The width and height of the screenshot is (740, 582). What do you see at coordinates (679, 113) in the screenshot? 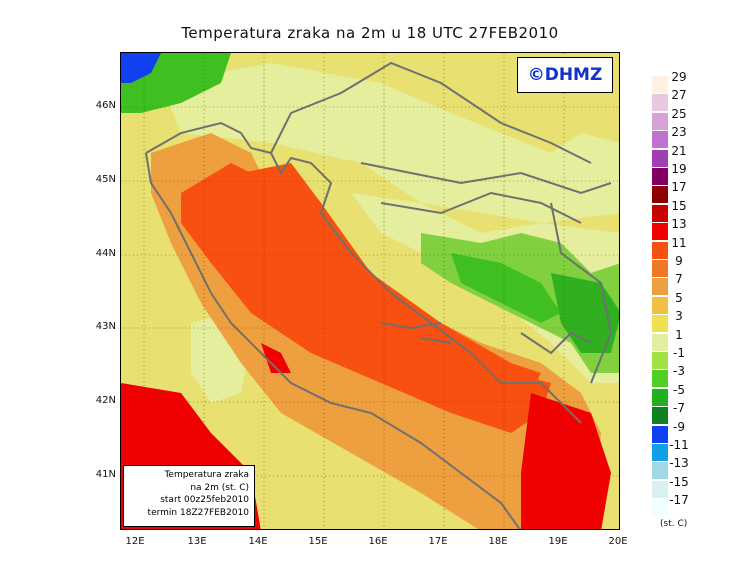
I see `legend-label: 25` at bounding box center [679, 113].